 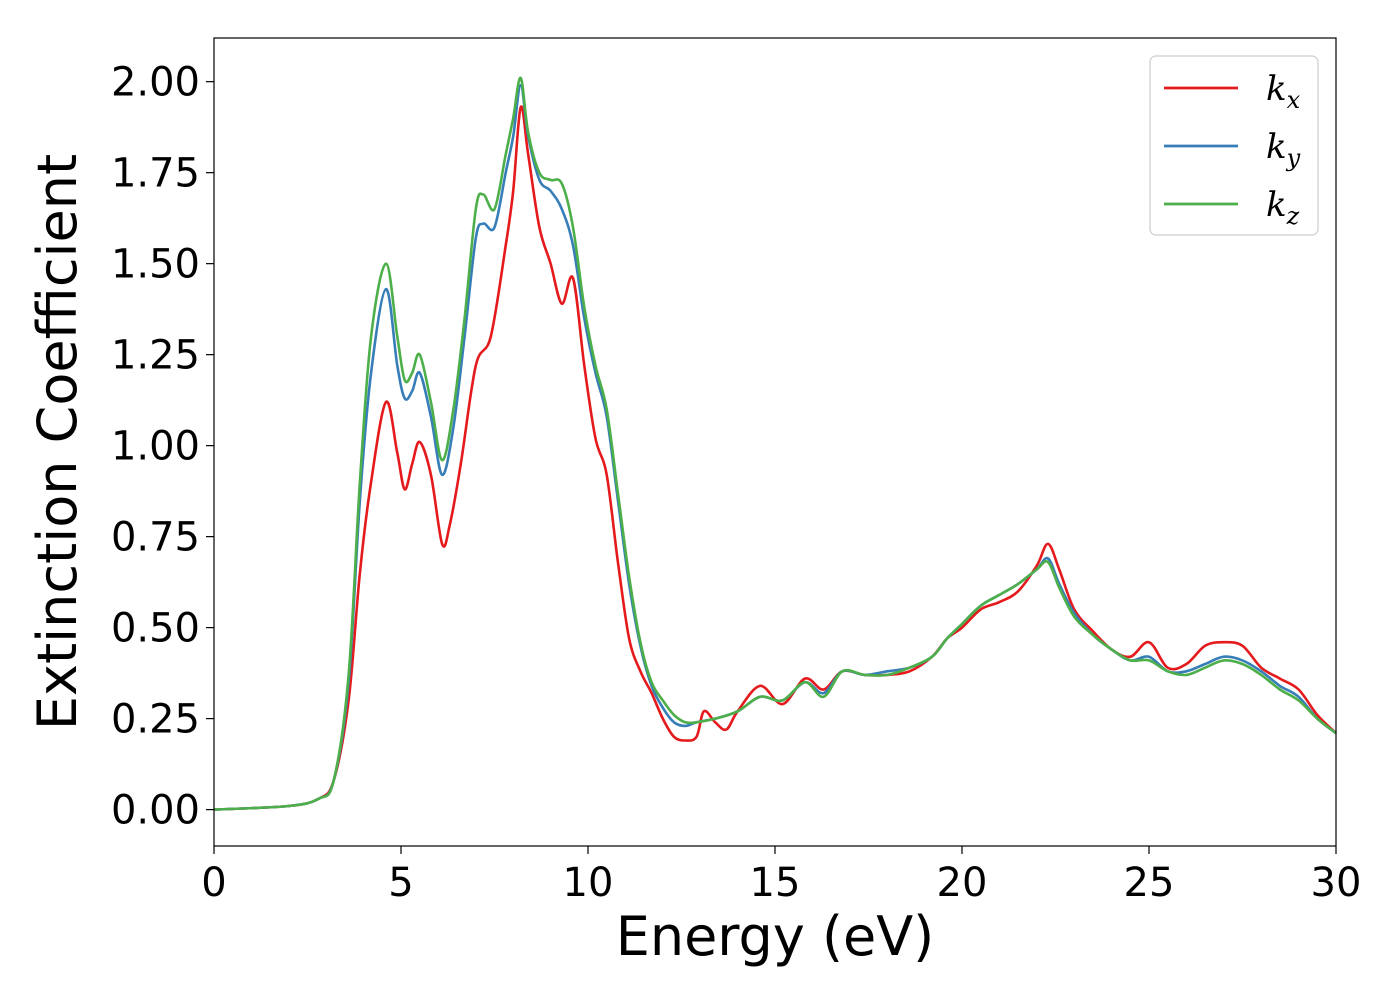 I want to click on y-tick-label: 1.50, so click(x=155, y=265).